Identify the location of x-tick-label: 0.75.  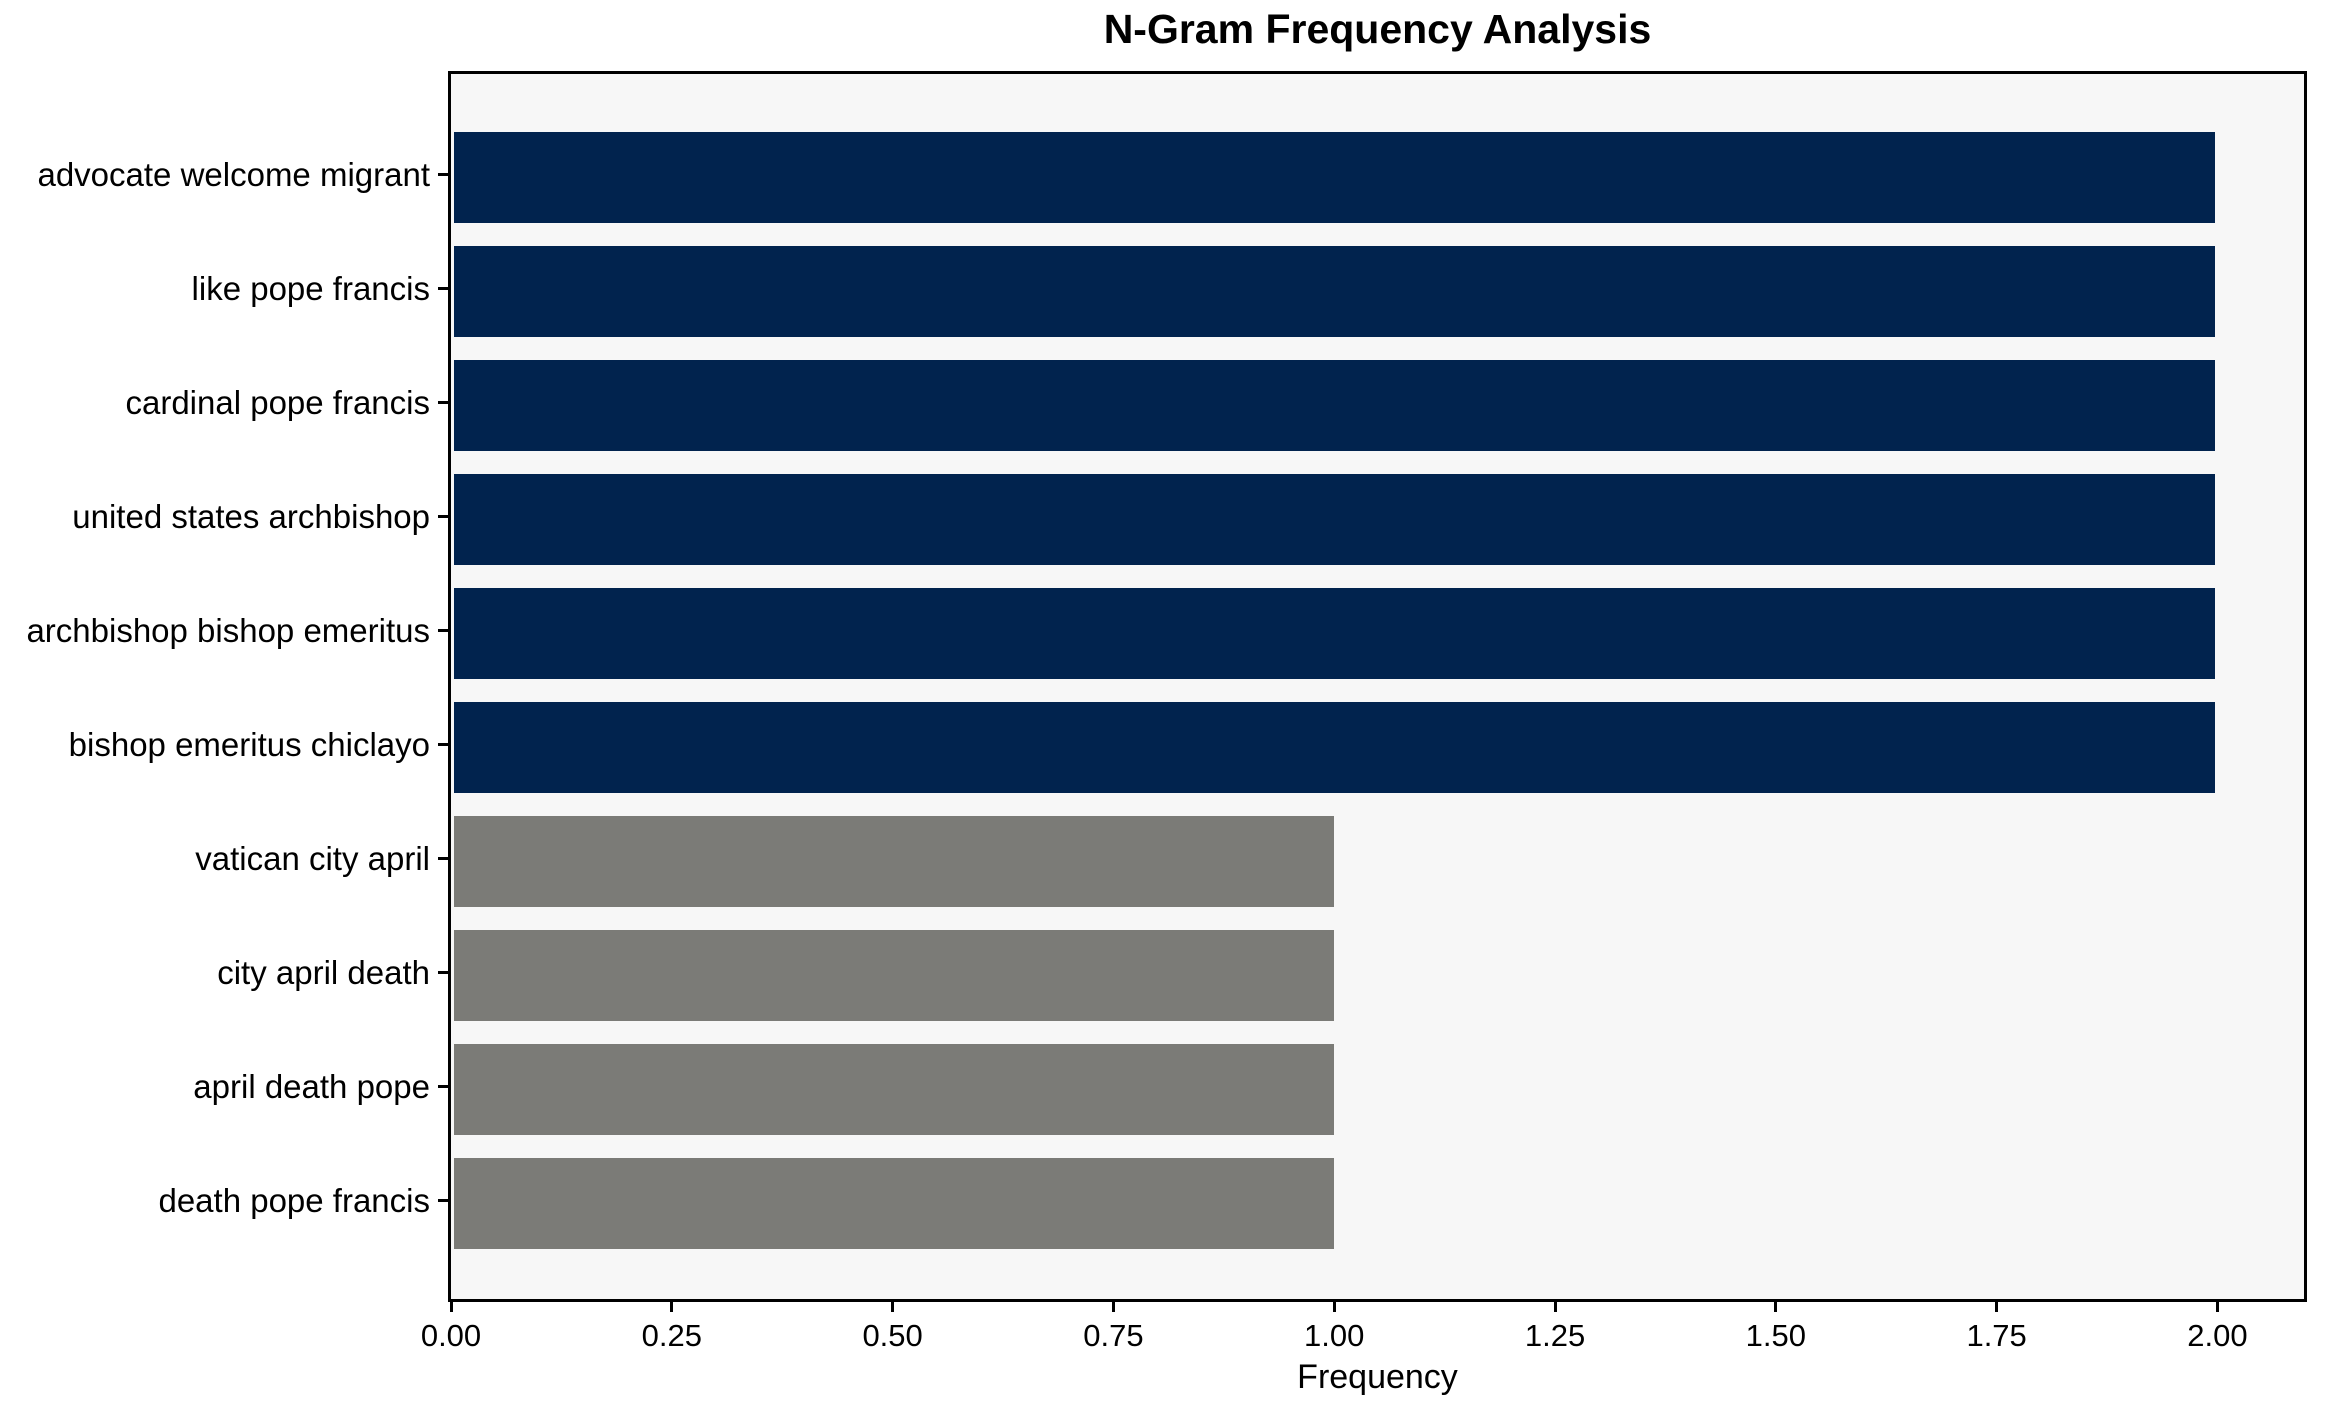
(1113, 1335).